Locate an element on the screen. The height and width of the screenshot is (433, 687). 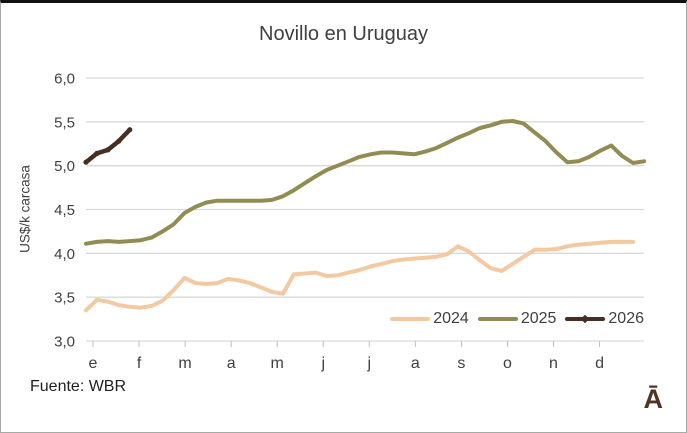
legend: 2024 2025 2026 is located at coordinates (517, 319).